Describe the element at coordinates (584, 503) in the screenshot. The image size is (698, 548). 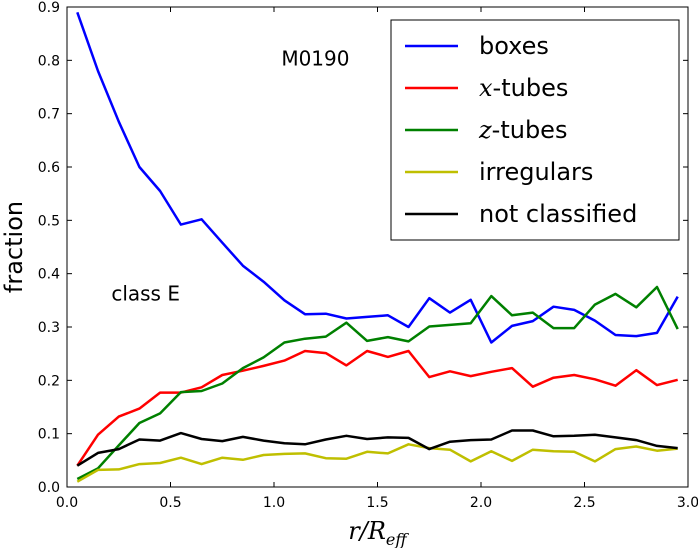
I see `x-tick-label: 2.5` at that location.